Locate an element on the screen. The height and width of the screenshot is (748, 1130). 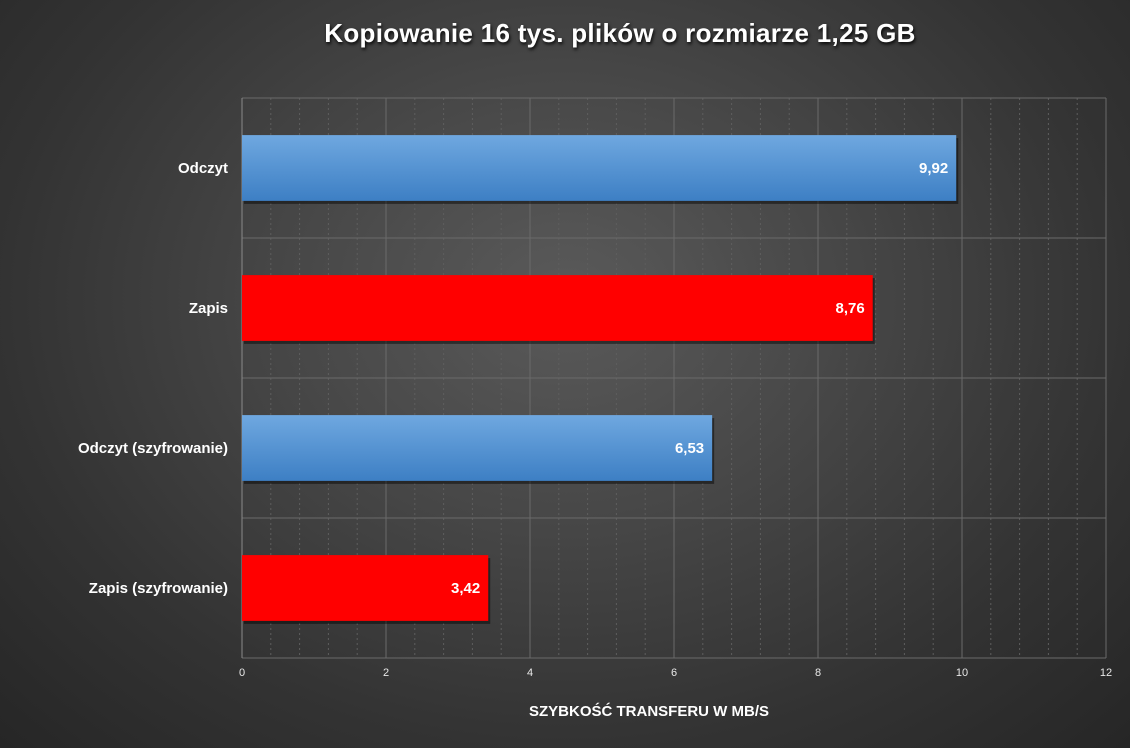
x-tick-label: 10 is located at coordinates (962, 673).